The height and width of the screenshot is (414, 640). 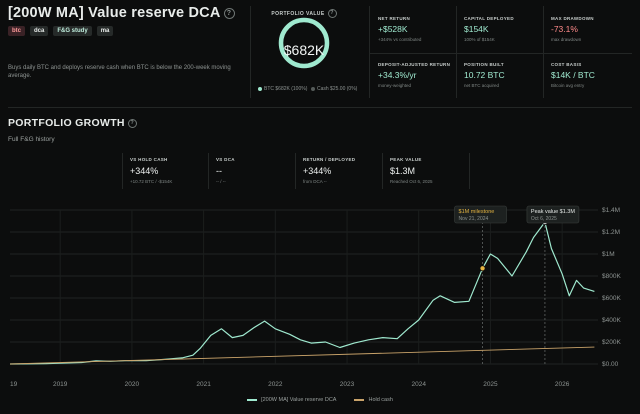 What do you see at coordinates (403, 171) in the screenshot?
I see `cmp-value: $1.3M` at bounding box center [403, 171].